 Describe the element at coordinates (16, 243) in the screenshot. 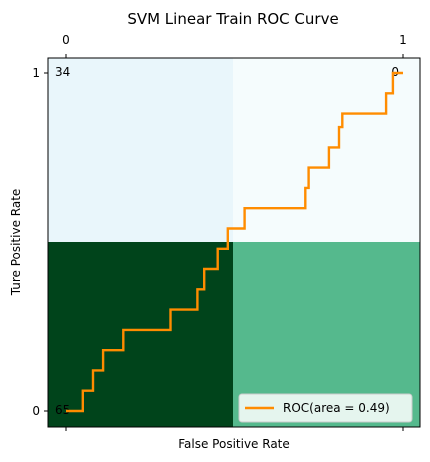

I see `y-axis-label: Ture Positive Rate` at that location.